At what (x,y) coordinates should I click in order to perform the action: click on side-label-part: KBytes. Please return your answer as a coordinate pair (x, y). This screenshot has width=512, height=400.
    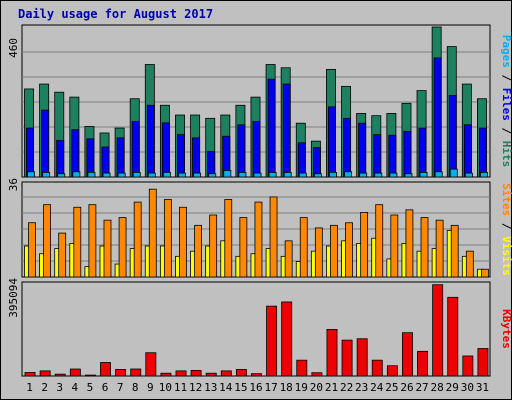
    Looking at the image, I should click on (506, 329).